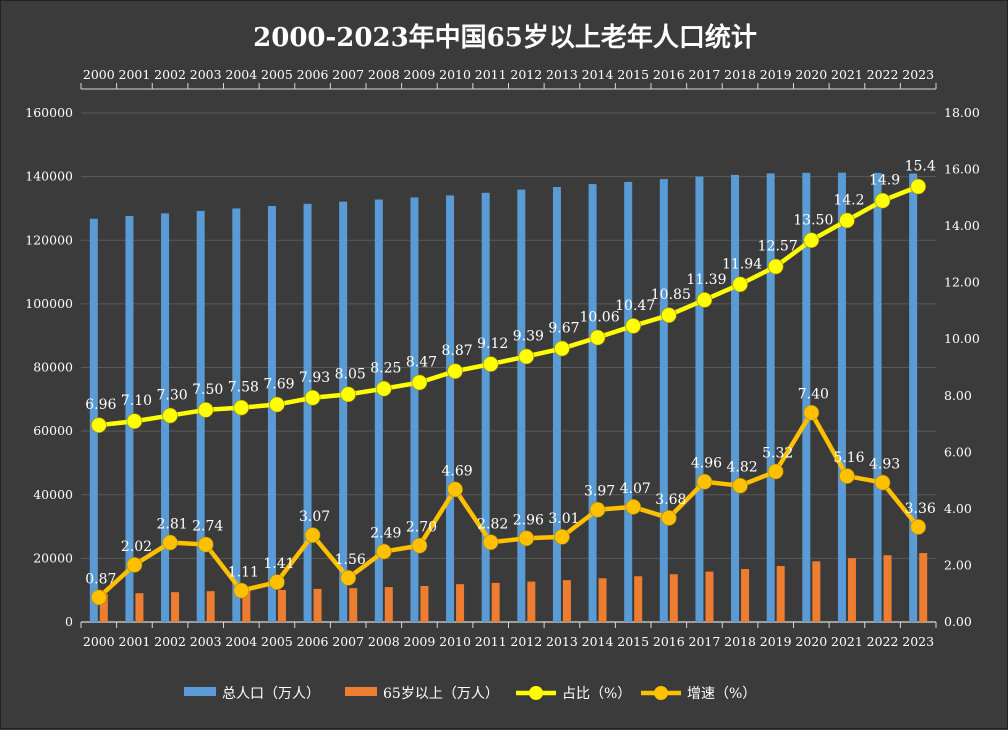  Describe the element at coordinates (171, 396) in the screenshot. I see `elderly-share-data-label: 7.30` at that location.